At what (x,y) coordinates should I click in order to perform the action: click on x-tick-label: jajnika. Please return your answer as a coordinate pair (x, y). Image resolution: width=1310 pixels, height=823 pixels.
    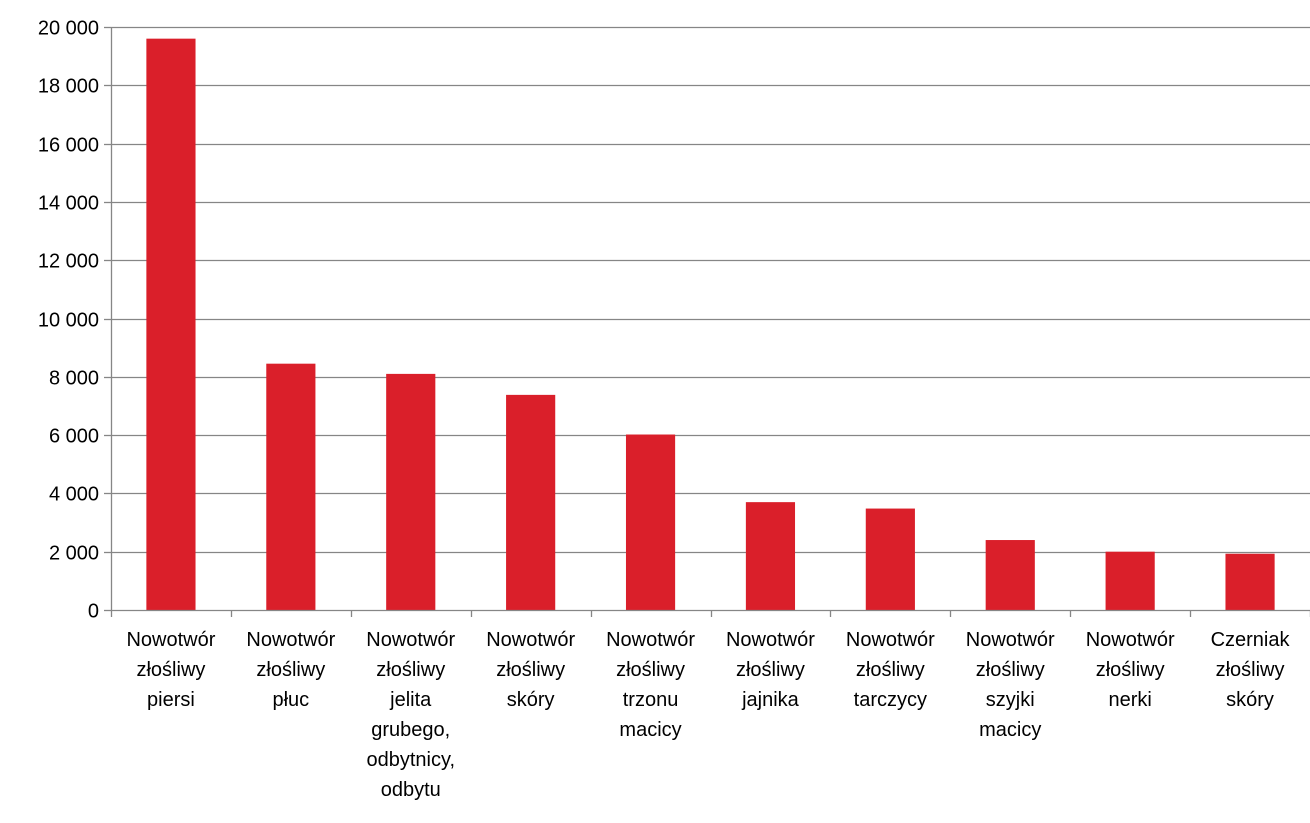
    Looking at the image, I should click on (770, 700).